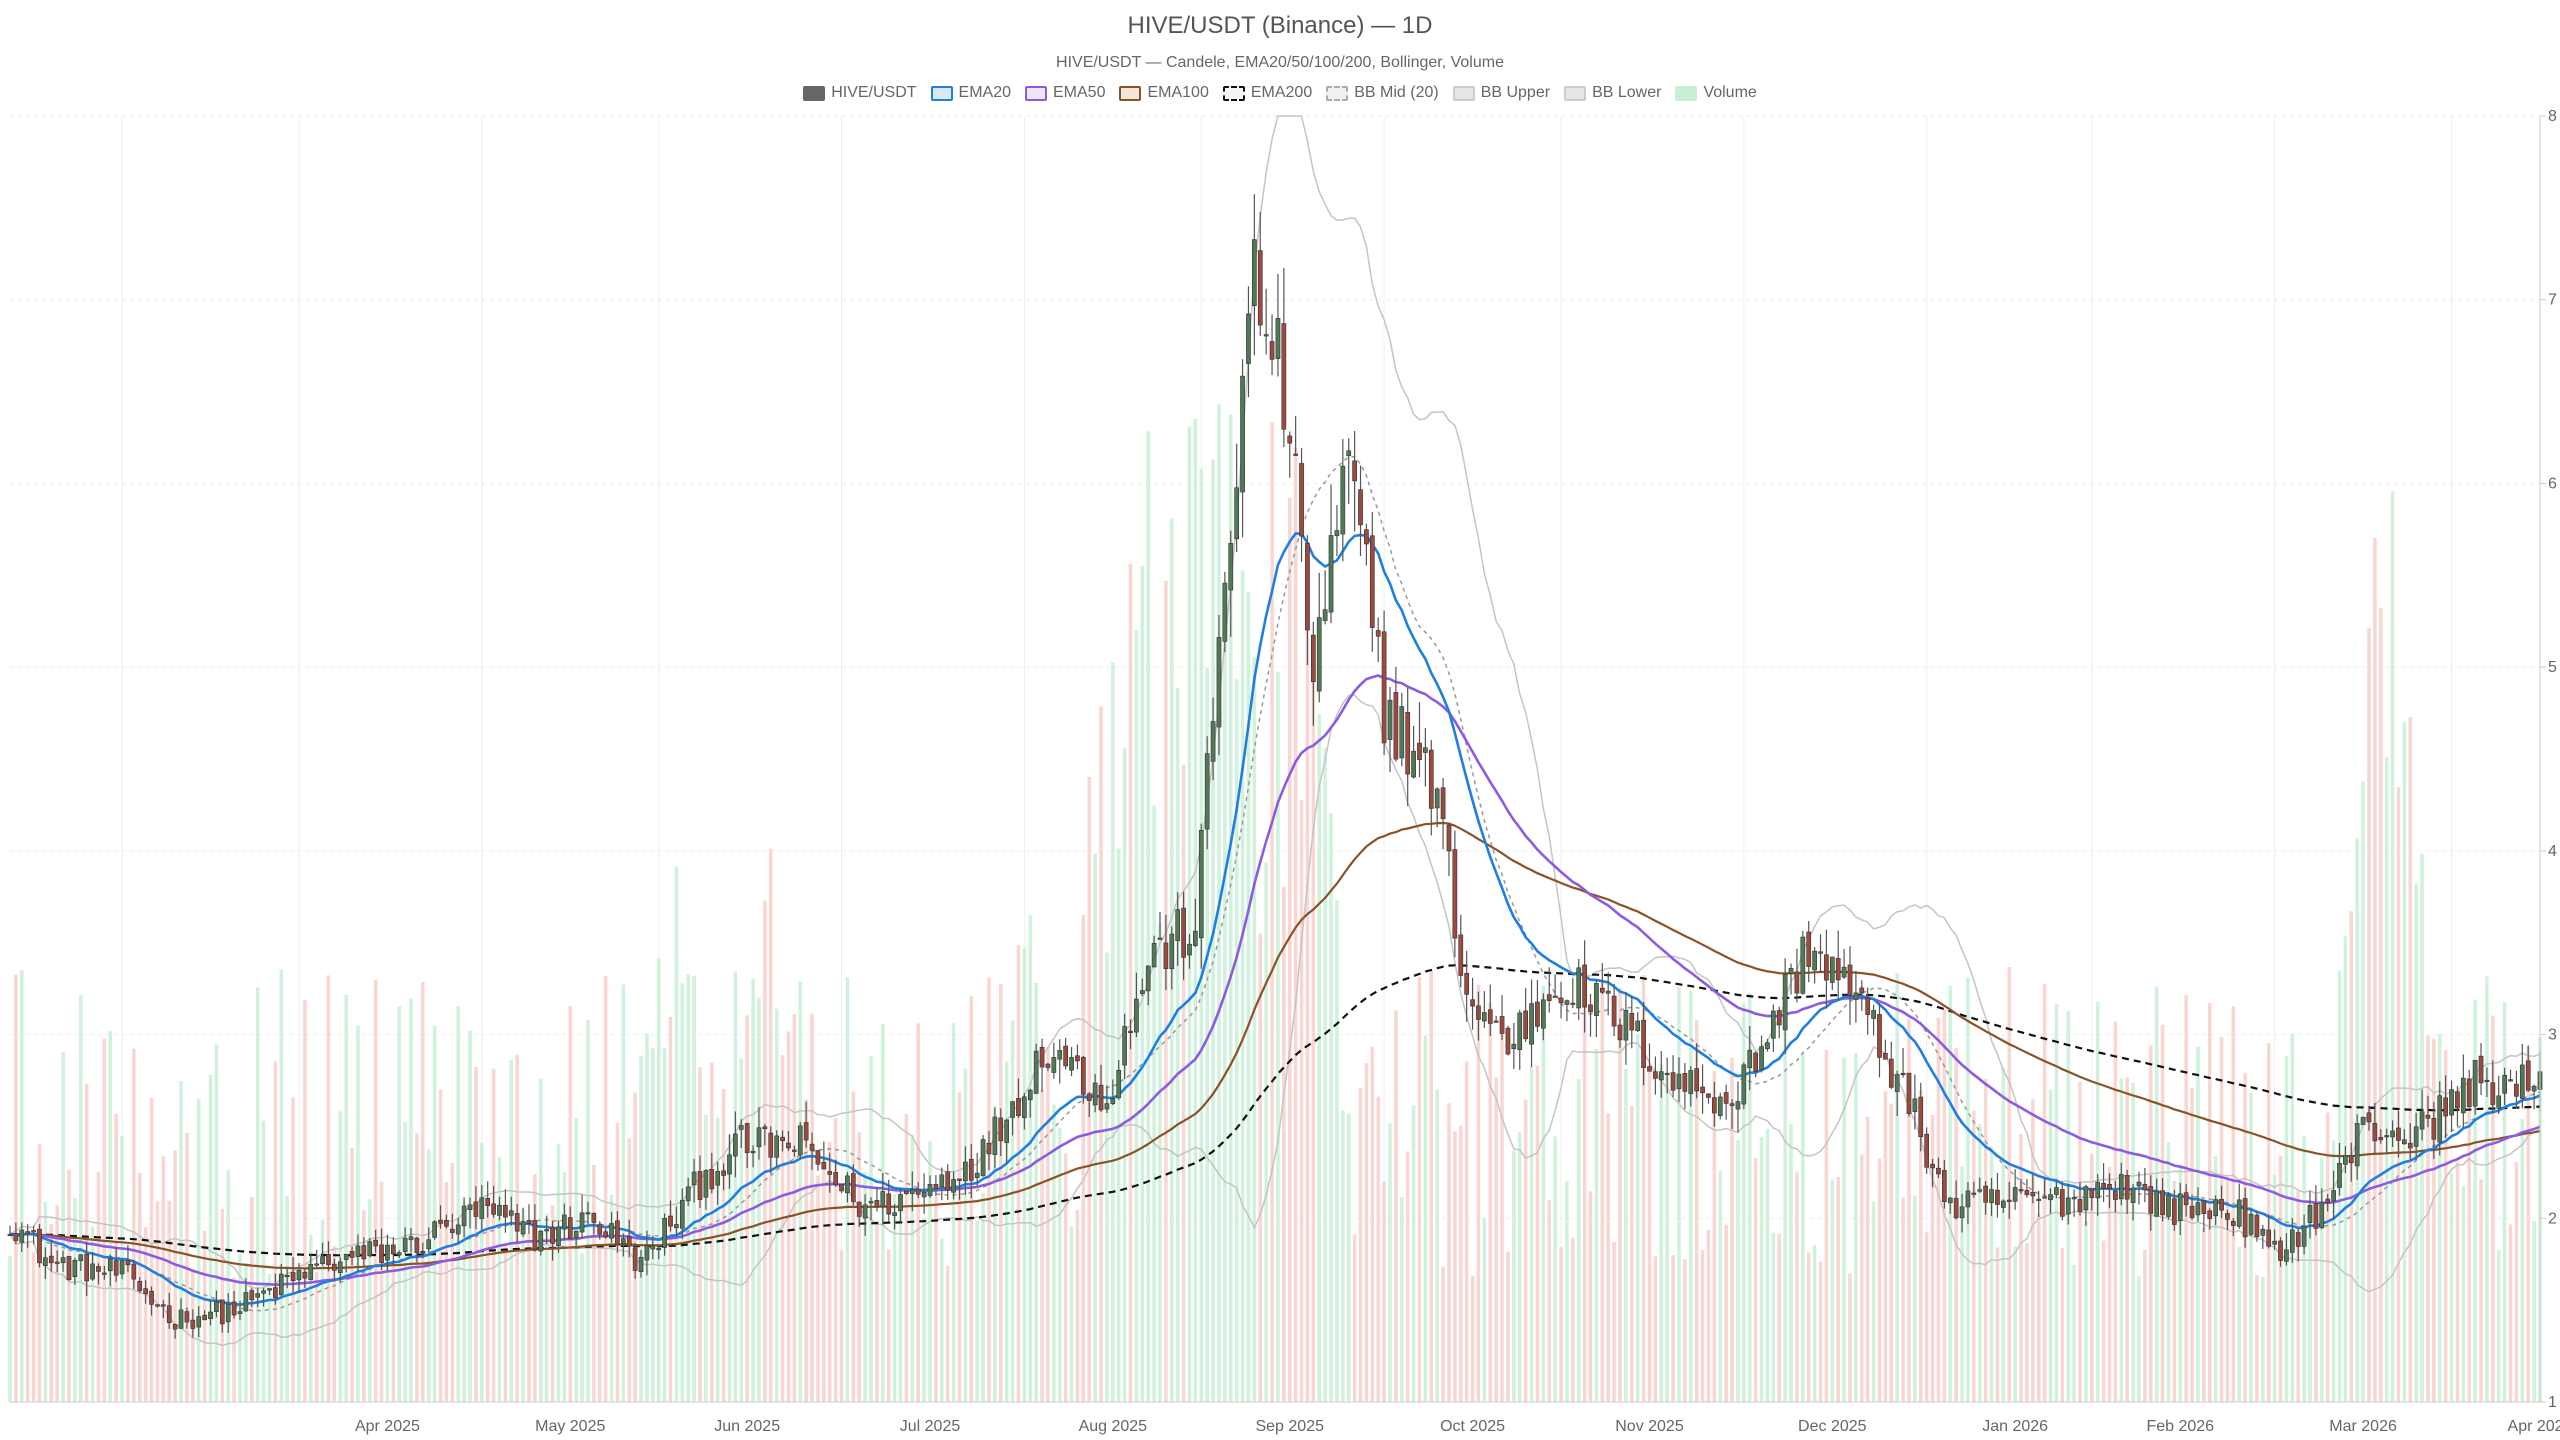 This screenshot has height=1440, width=2560. Describe the element at coordinates (1382, 93) in the screenshot. I see `legend-item-5: BB Mid (20)` at that location.